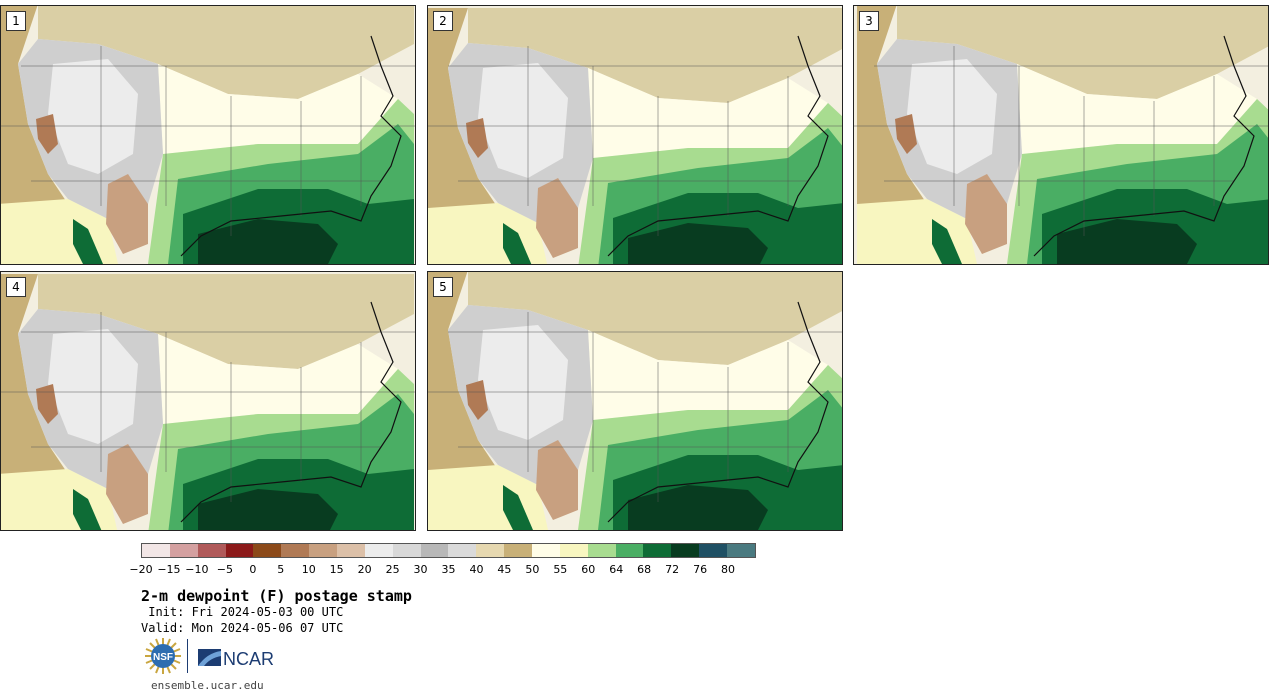 The width and height of the screenshot is (1280, 696). I want to click on colorbar-tick-label: 64, so click(616, 569).